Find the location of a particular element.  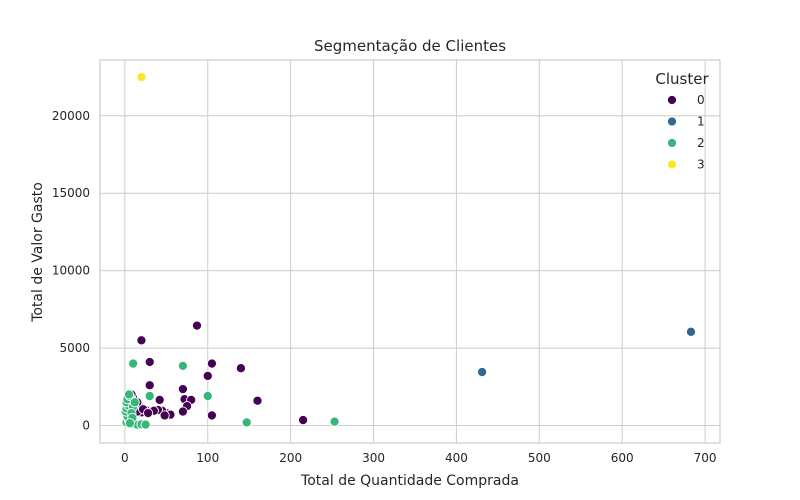

x-tick-label: 600 is located at coordinates (622, 458).